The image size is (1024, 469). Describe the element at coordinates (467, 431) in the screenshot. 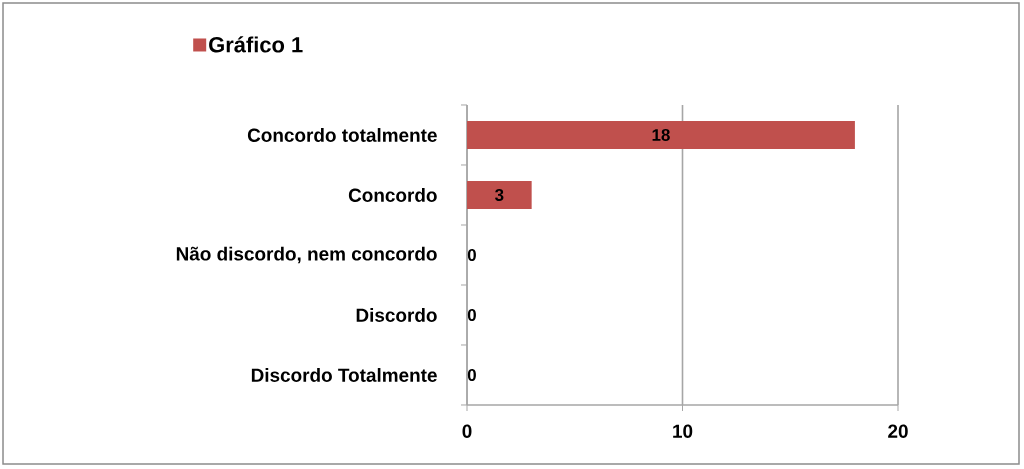

I see `x-tick-label: 0` at that location.